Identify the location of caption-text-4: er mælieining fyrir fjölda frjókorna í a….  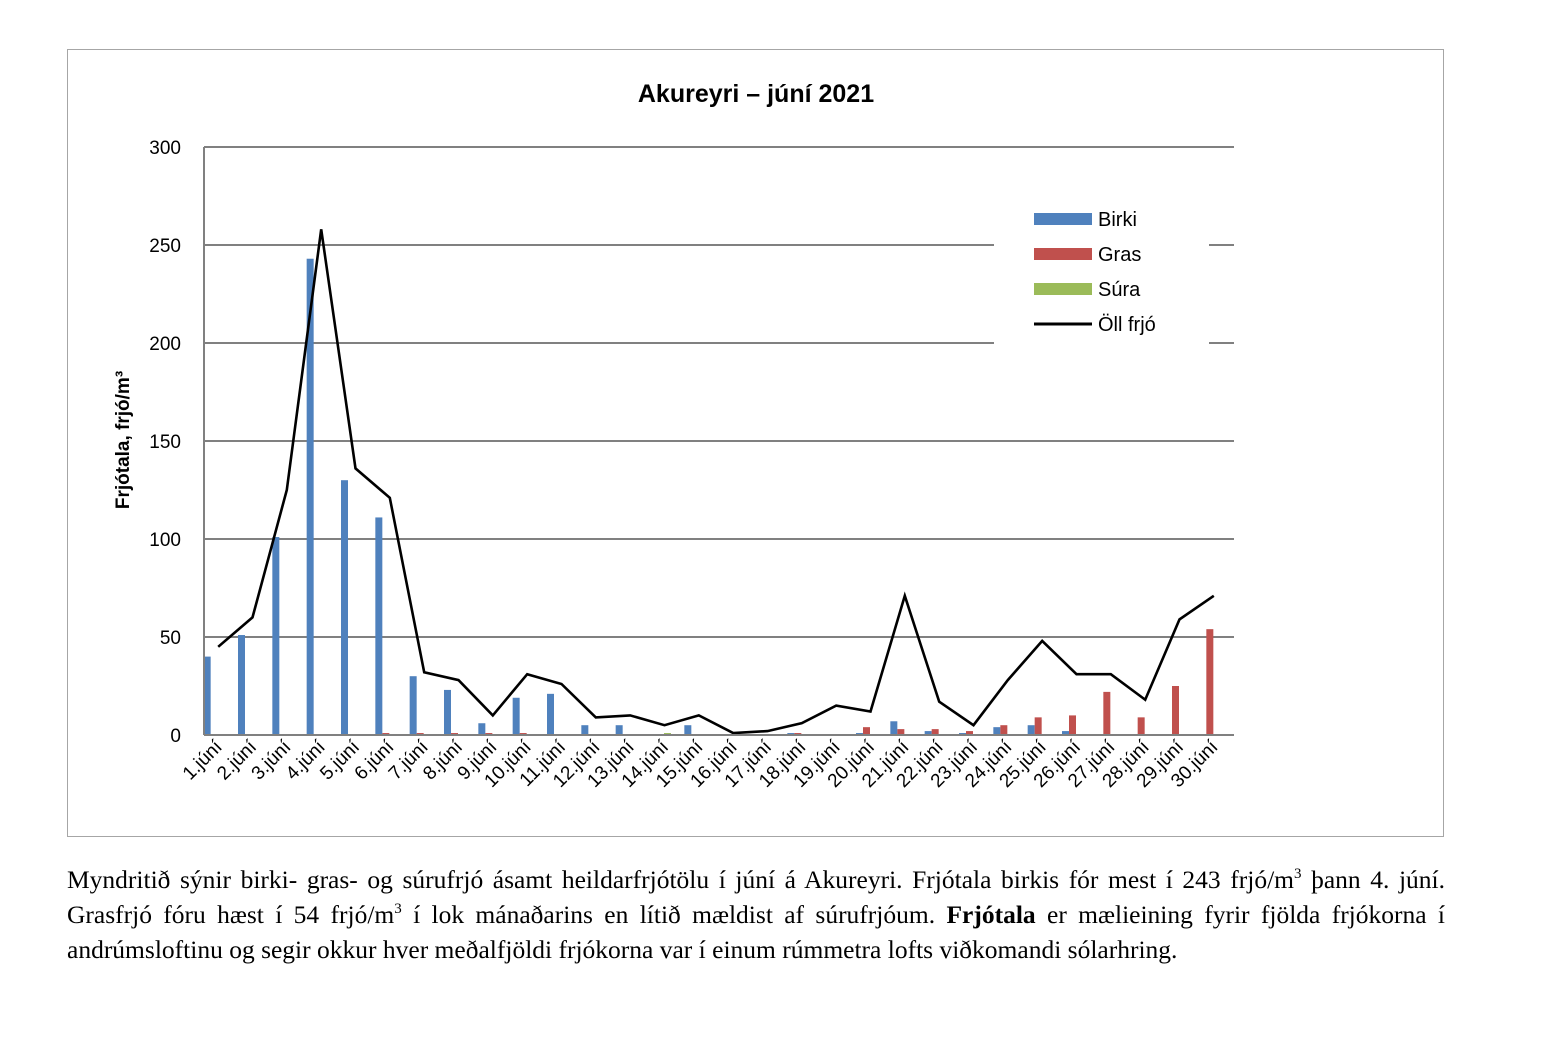
(756, 932).